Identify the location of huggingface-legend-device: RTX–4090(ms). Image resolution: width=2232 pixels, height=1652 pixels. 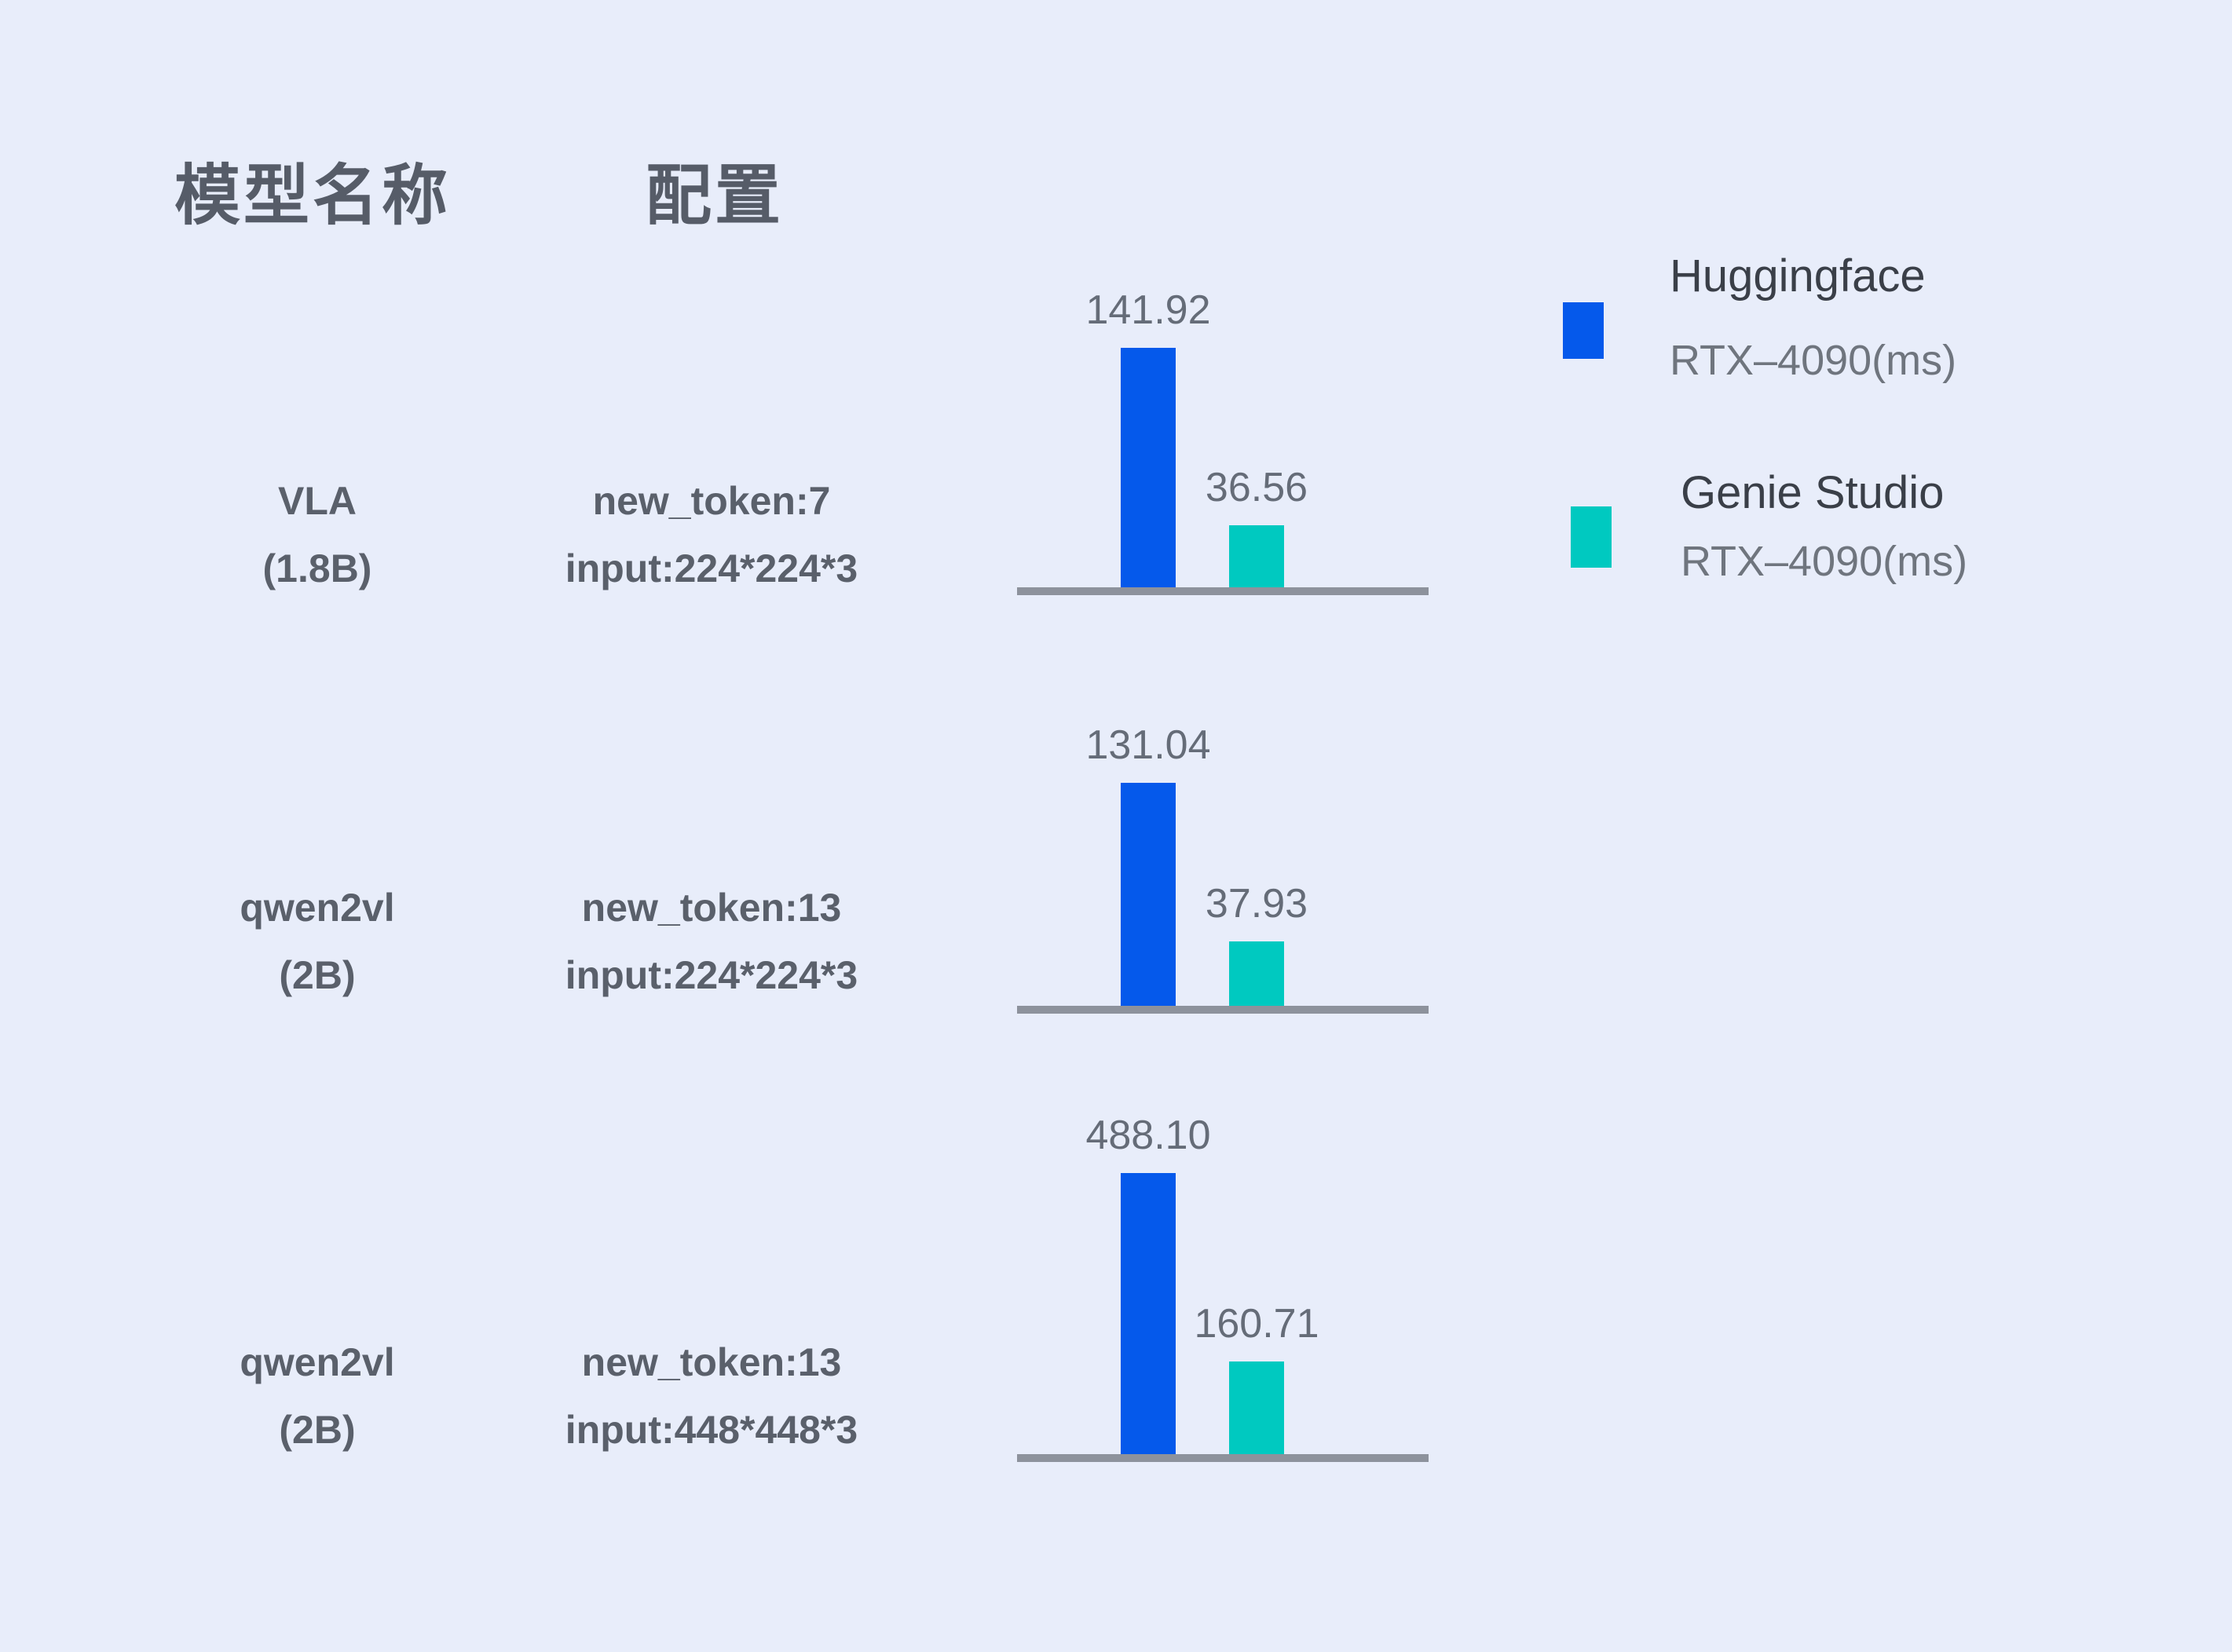
(1813, 360).